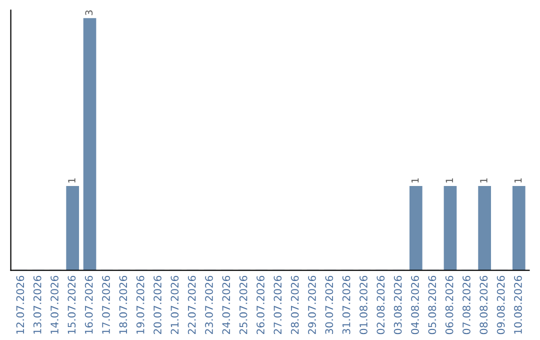  Describe the element at coordinates (243, 305) in the screenshot. I see `x-tick-label: 25.07.2026` at that location.